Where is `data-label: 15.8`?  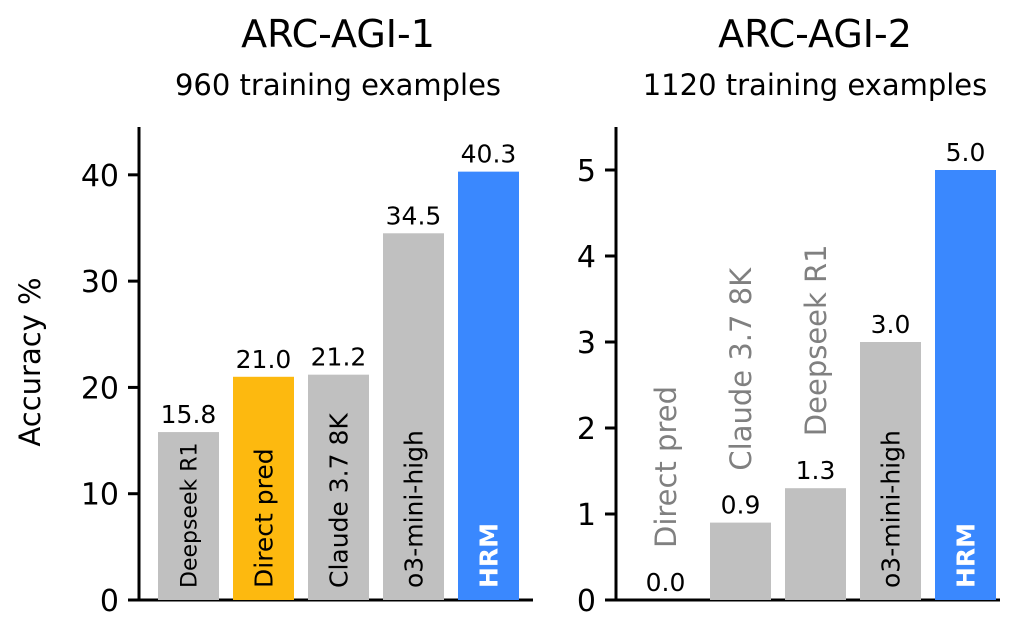 data-label: 15.8 is located at coordinates (189, 414).